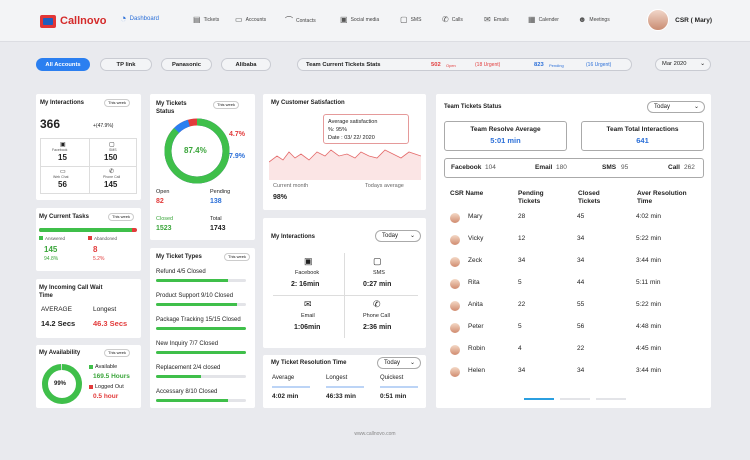 Image resolution: width=750 pixels, height=460 pixels. I want to click on table-row: Helen 34 34 3:44 min, so click(575, 377).